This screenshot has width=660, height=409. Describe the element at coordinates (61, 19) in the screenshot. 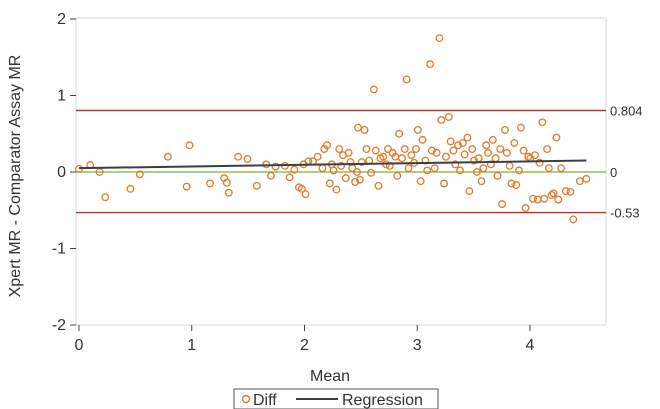

I see `y-tick-label: 2` at that location.